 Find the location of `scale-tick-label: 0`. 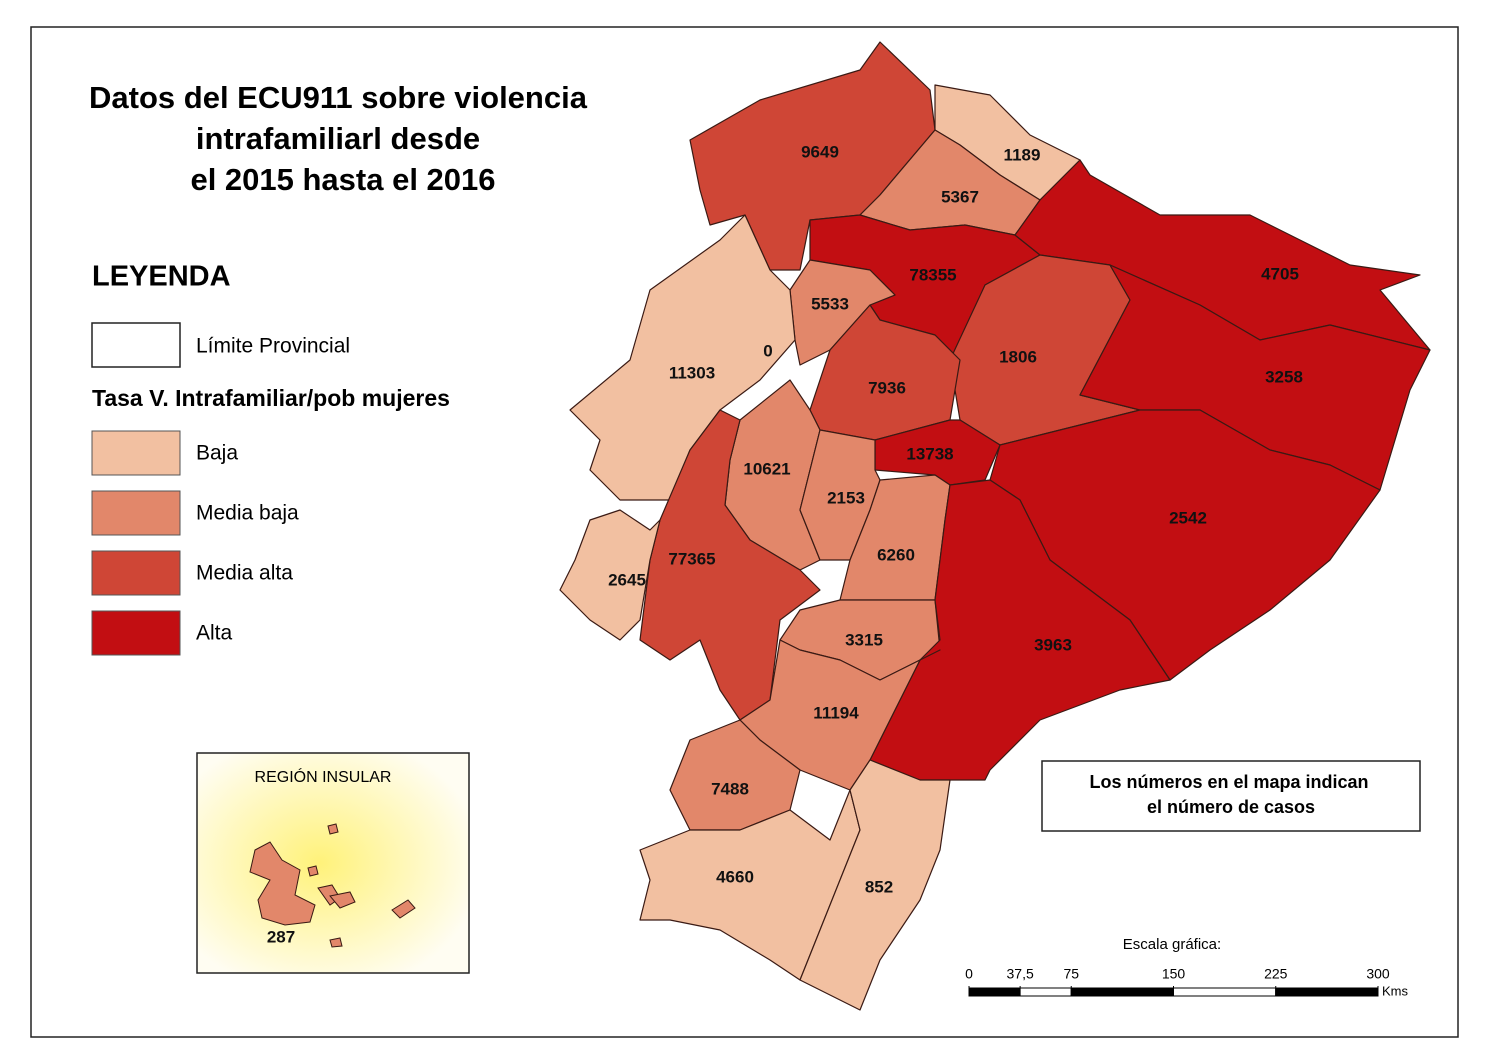

scale-tick-label: 0 is located at coordinates (969, 974).